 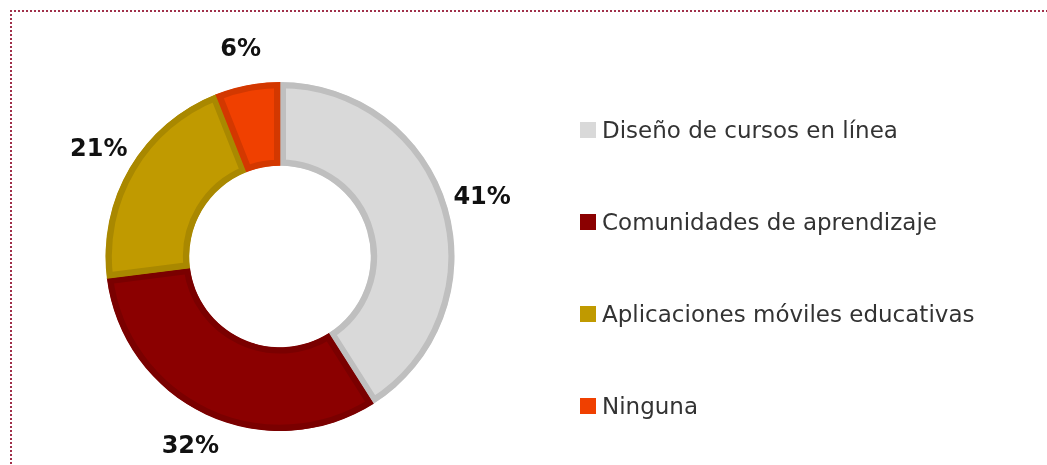 What do you see at coordinates (650, 406) in the screenshot?
I see `legend-label: Ninguna` at bounding box center [650, 406].